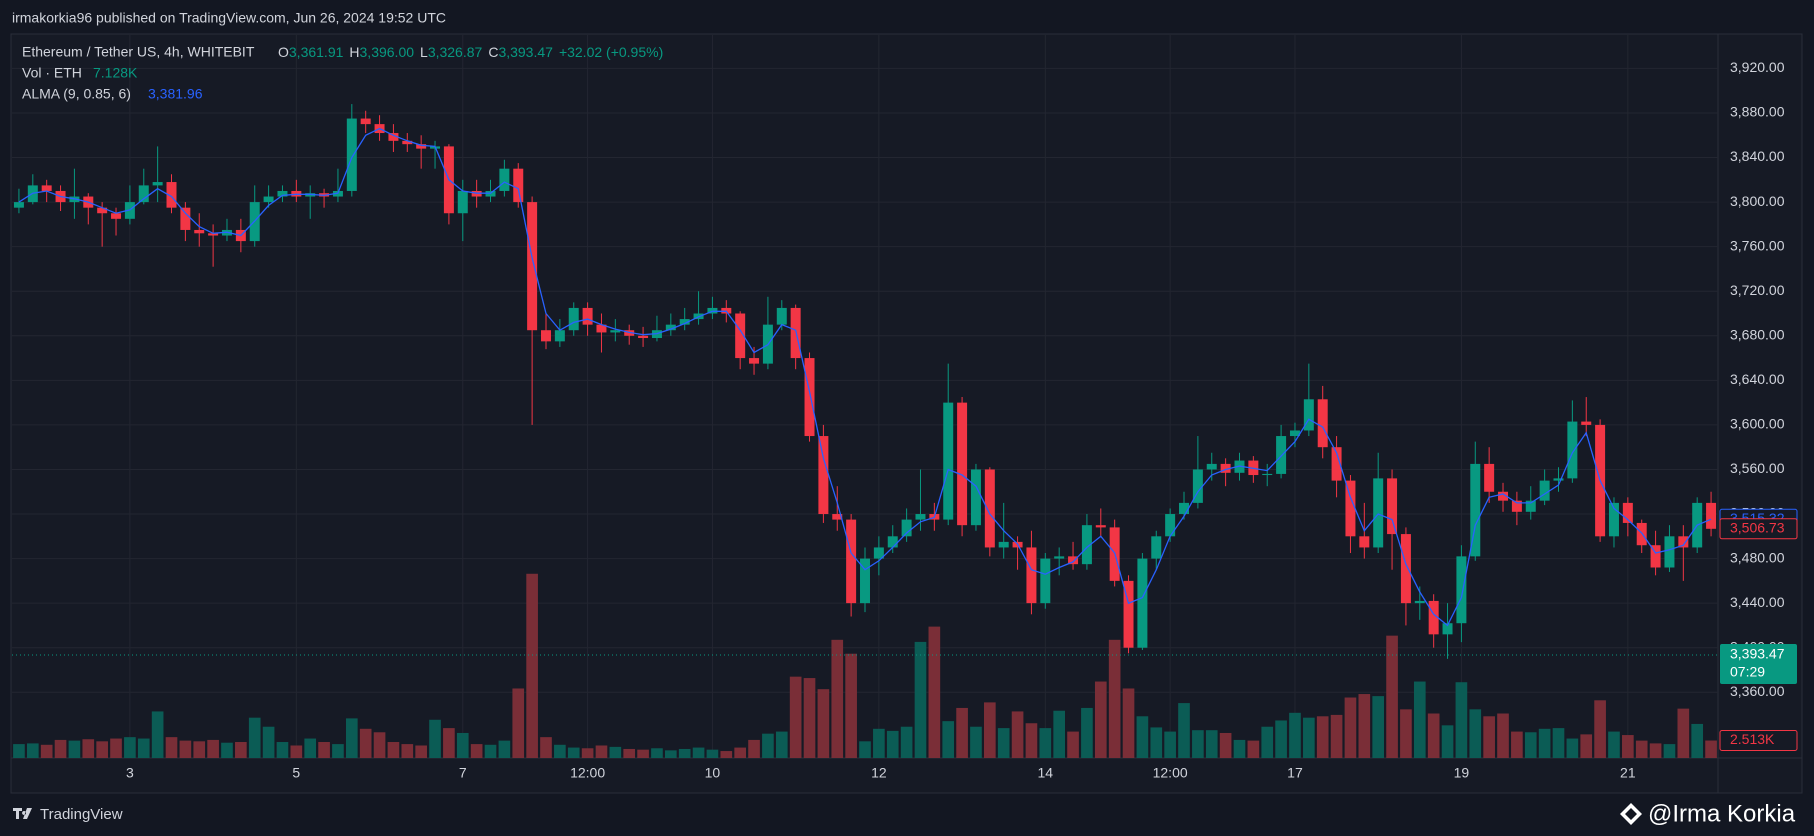 This screenshot has width=1814, height=836. I want to click on author-icon, so click(1631, 814).